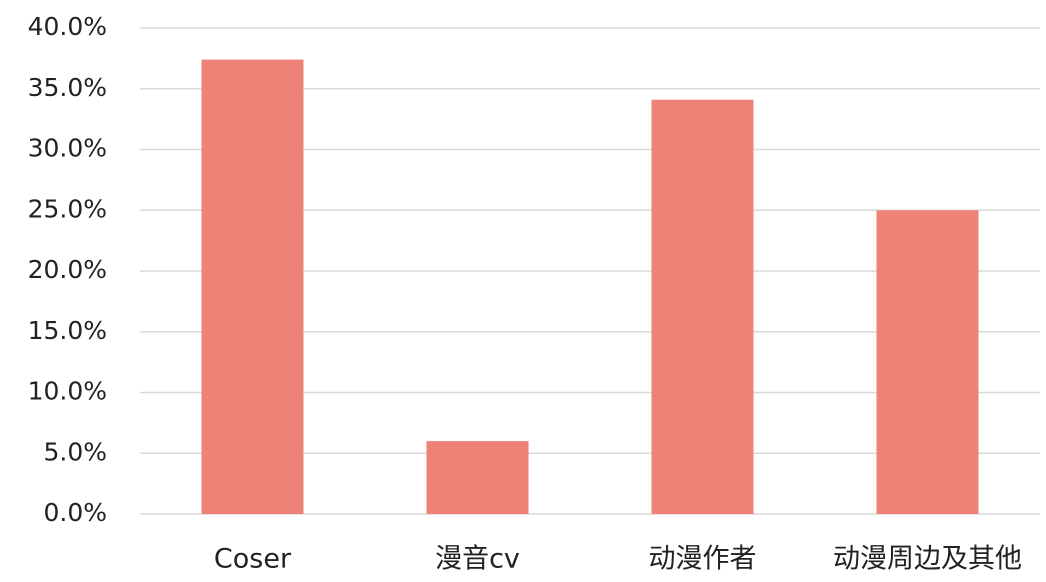 The width and height of the screenshot is (1046, 582). I want to click on y-tick-label: 20.0%, so click(67, 269).